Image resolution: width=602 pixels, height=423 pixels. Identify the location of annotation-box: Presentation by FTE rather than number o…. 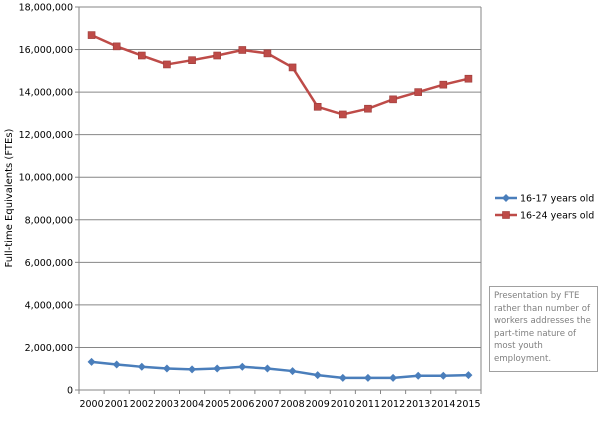
(543, 329).